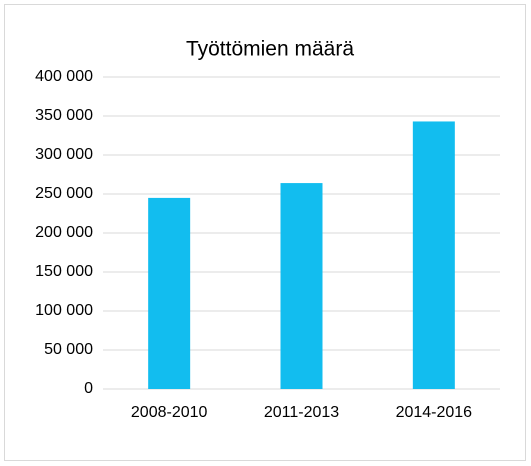 Image resolution: width=531 pixels, height=466 pixels. I want to click on y-tick-label: 400 000, so click(64, 76).